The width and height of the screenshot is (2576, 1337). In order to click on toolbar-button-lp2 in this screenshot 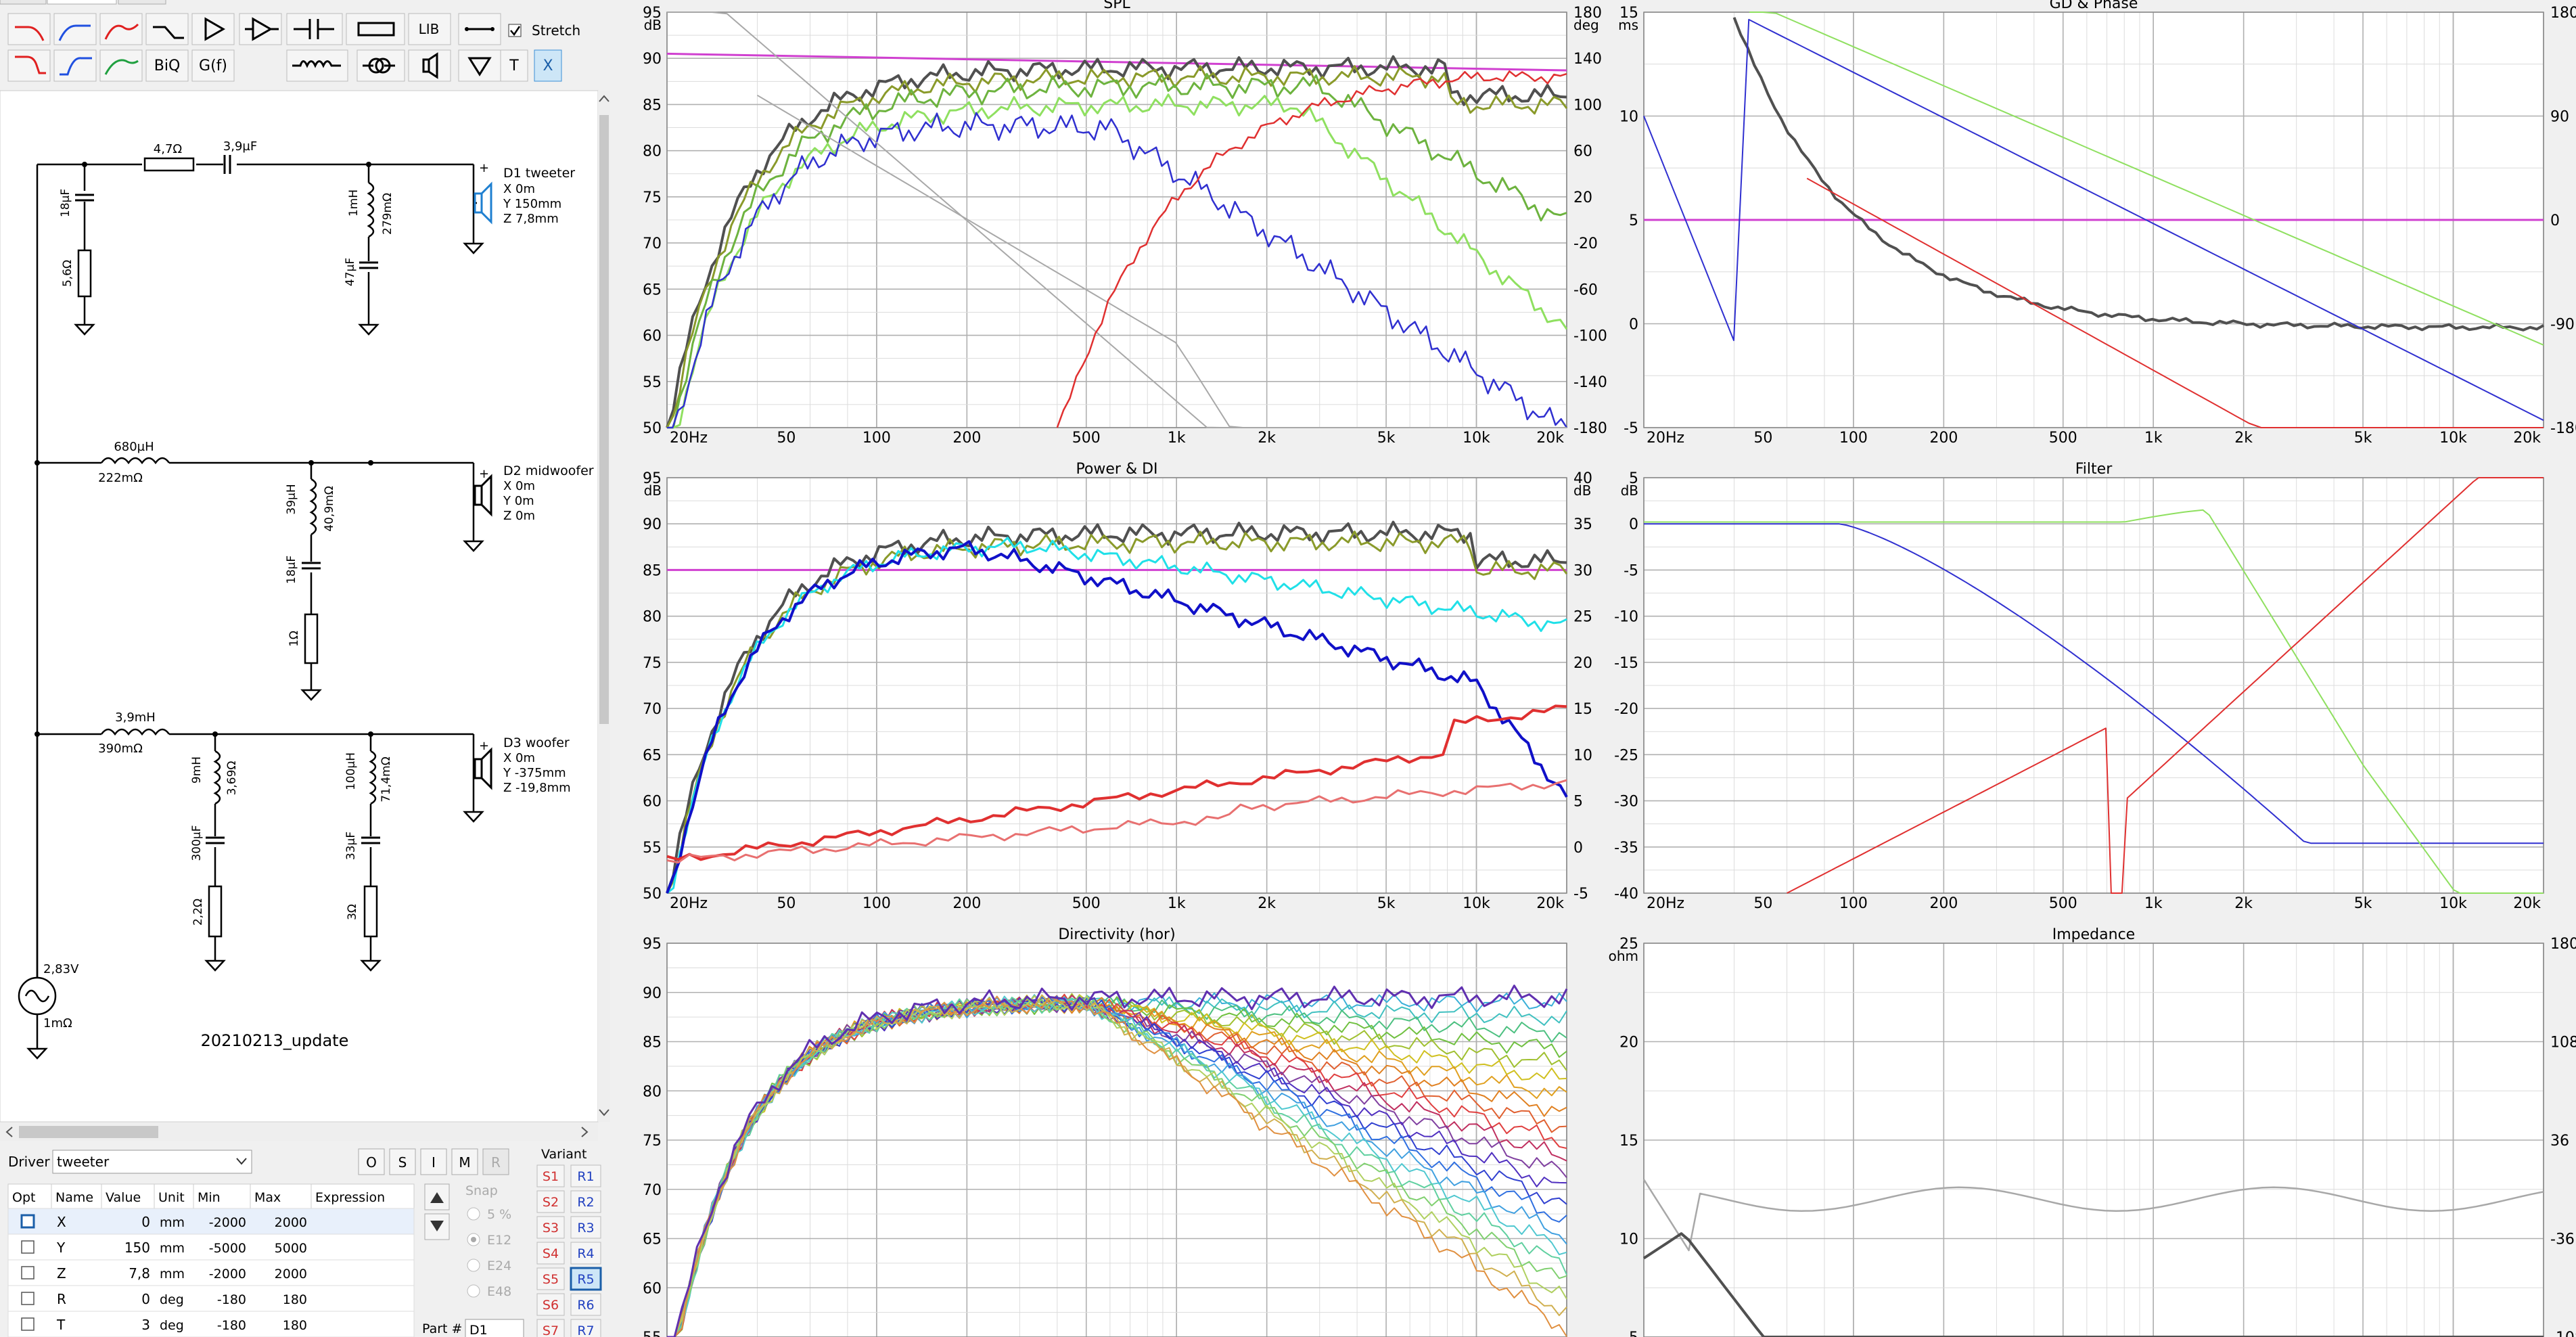, I will do `click(29, 65)`.